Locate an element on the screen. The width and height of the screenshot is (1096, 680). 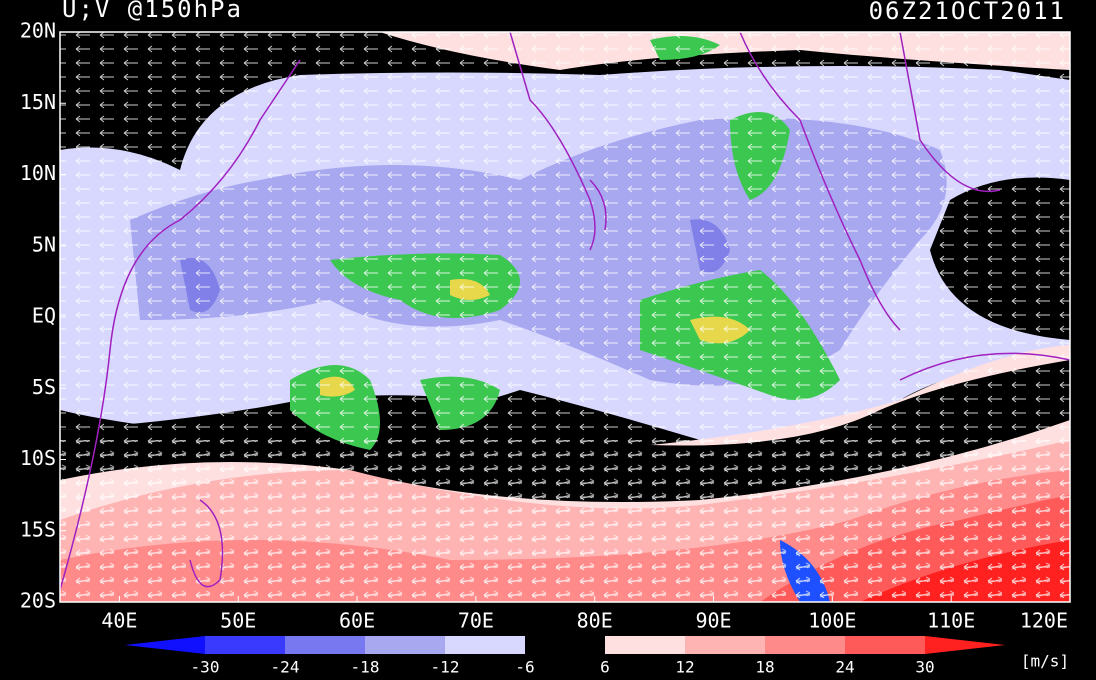
colorbar-label: 24 is located at coordinates (844, 667).